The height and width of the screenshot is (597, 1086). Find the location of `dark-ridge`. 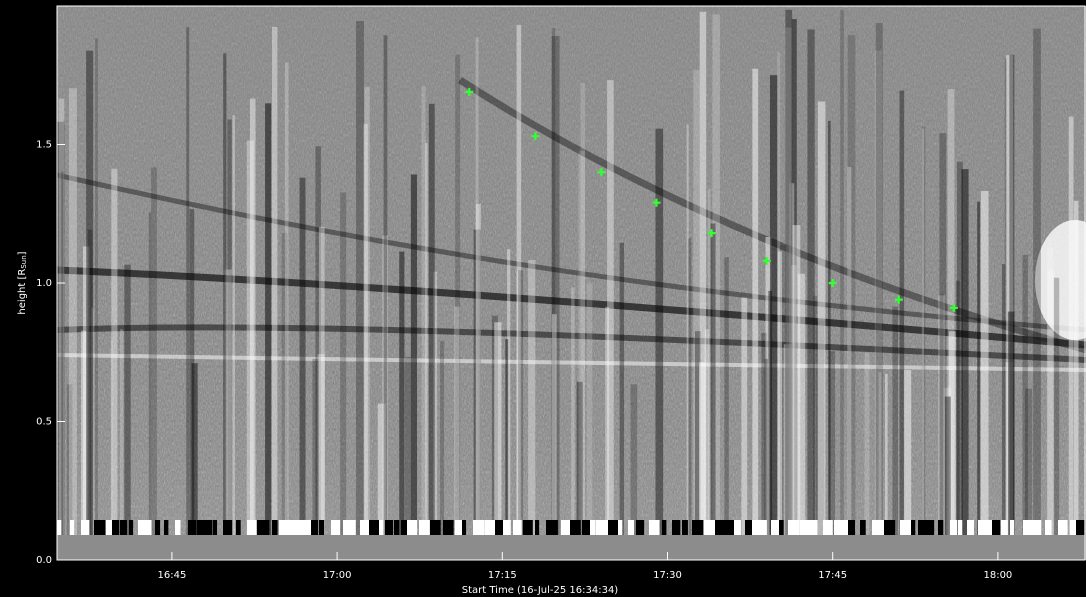

dark-ridge is located at coordinates (571, 307).